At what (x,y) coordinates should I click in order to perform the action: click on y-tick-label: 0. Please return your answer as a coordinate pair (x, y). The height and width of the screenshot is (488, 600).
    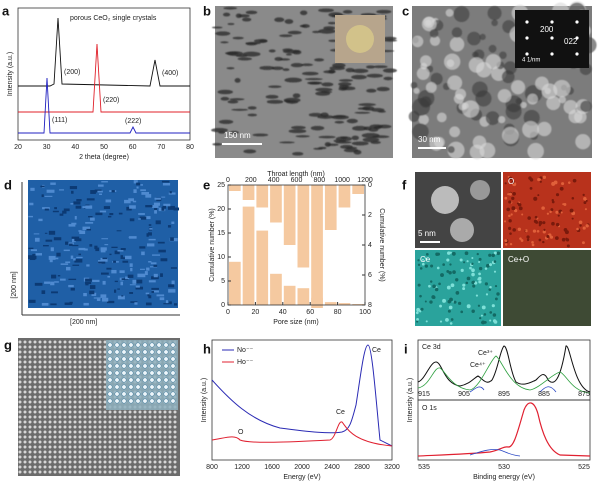
    Looking at the image, I should click on (223, 305).